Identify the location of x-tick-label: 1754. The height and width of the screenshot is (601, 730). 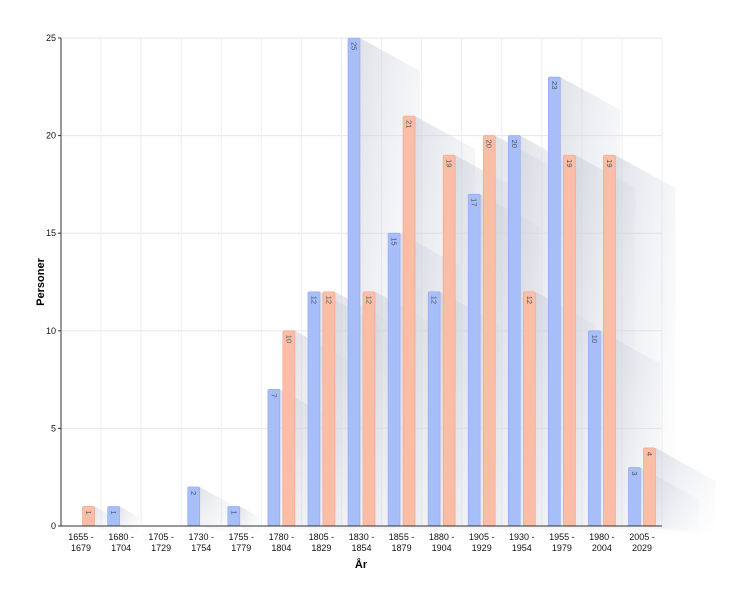
(201, 548).